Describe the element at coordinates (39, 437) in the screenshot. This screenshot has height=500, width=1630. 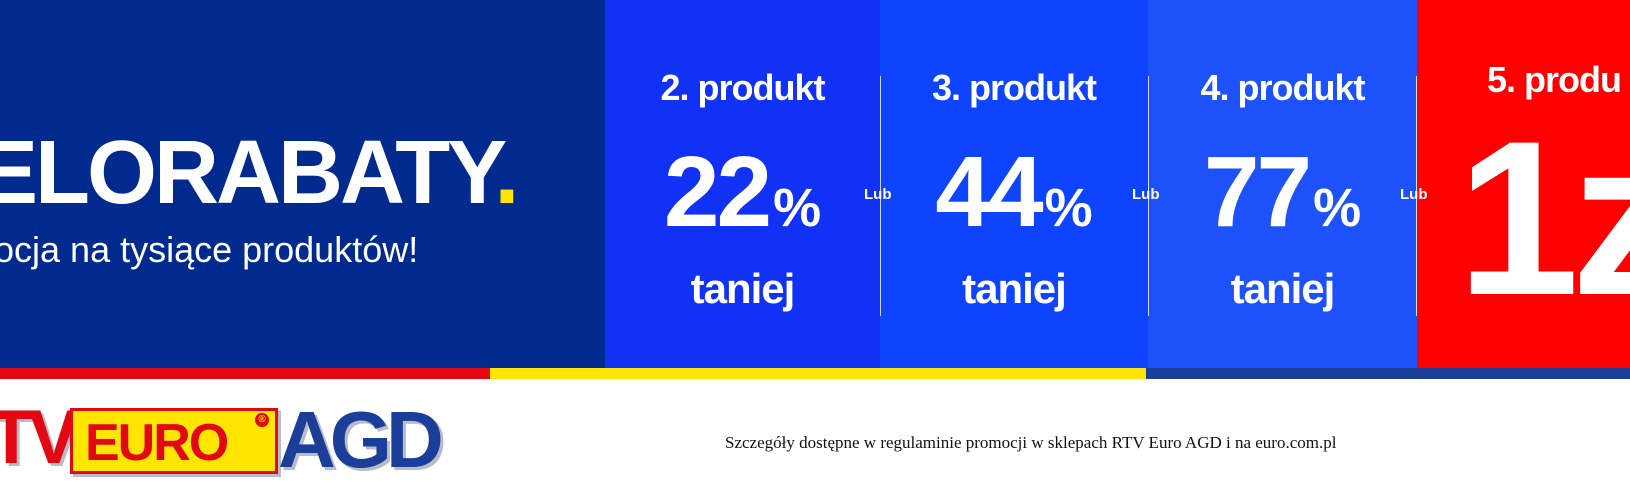
I see `logo-part-rtv: TV` at that location.